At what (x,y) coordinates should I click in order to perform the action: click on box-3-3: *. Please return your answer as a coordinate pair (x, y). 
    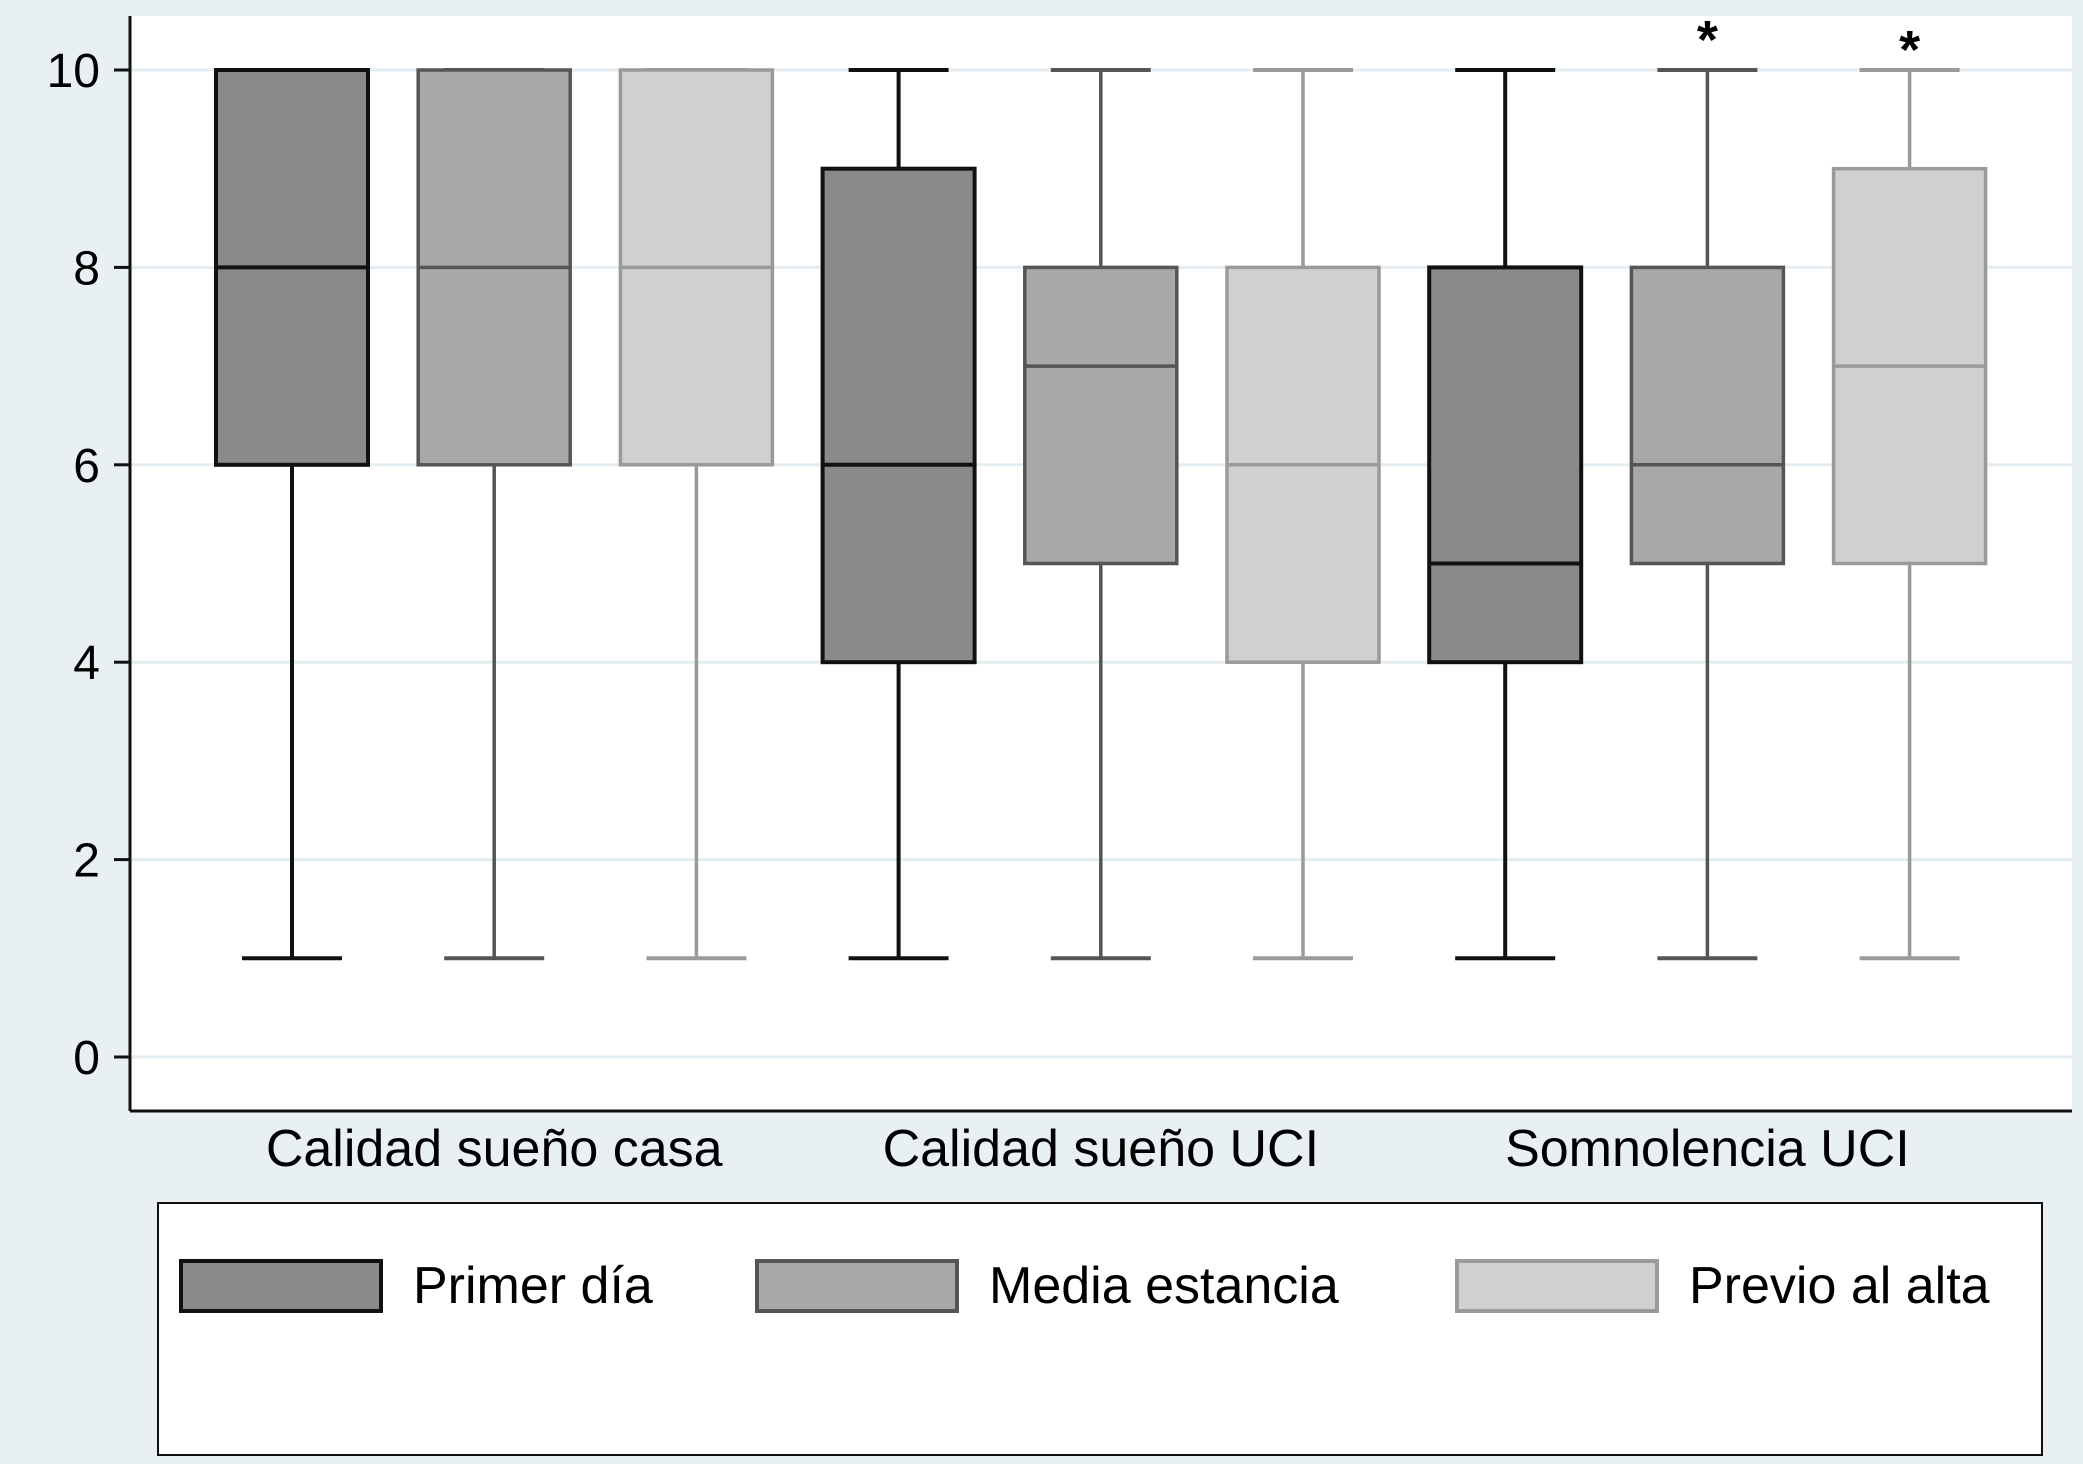
    Looking at the image, I should click on (1909, 490).